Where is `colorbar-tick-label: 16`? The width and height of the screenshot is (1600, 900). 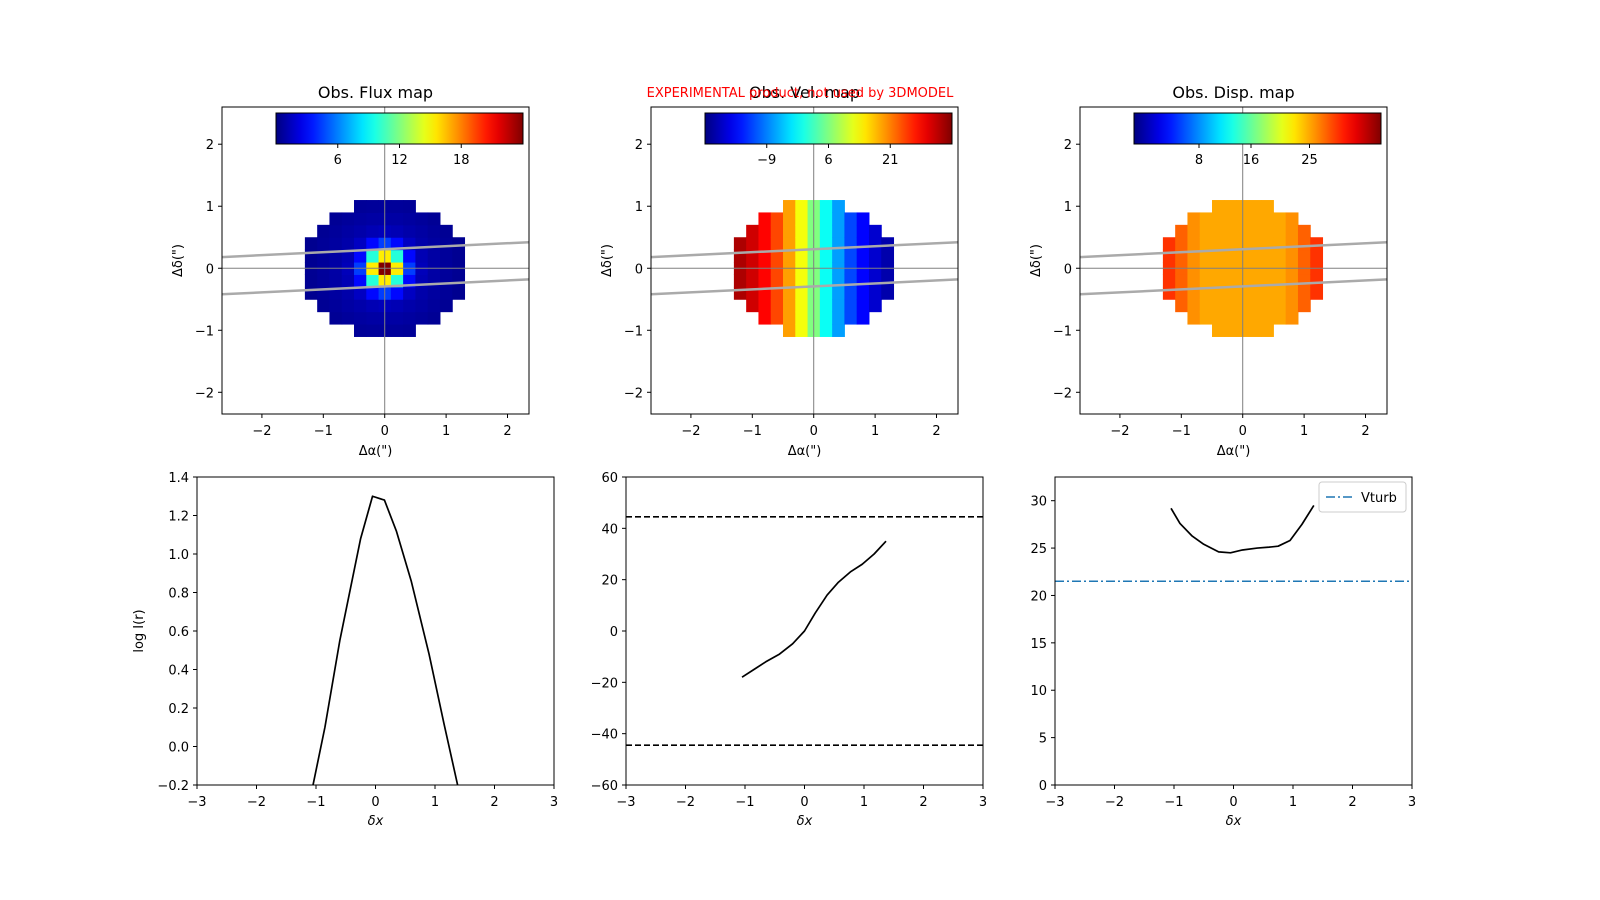
colorbar-tick-label: 16 is located at coordinates (1251, 160).